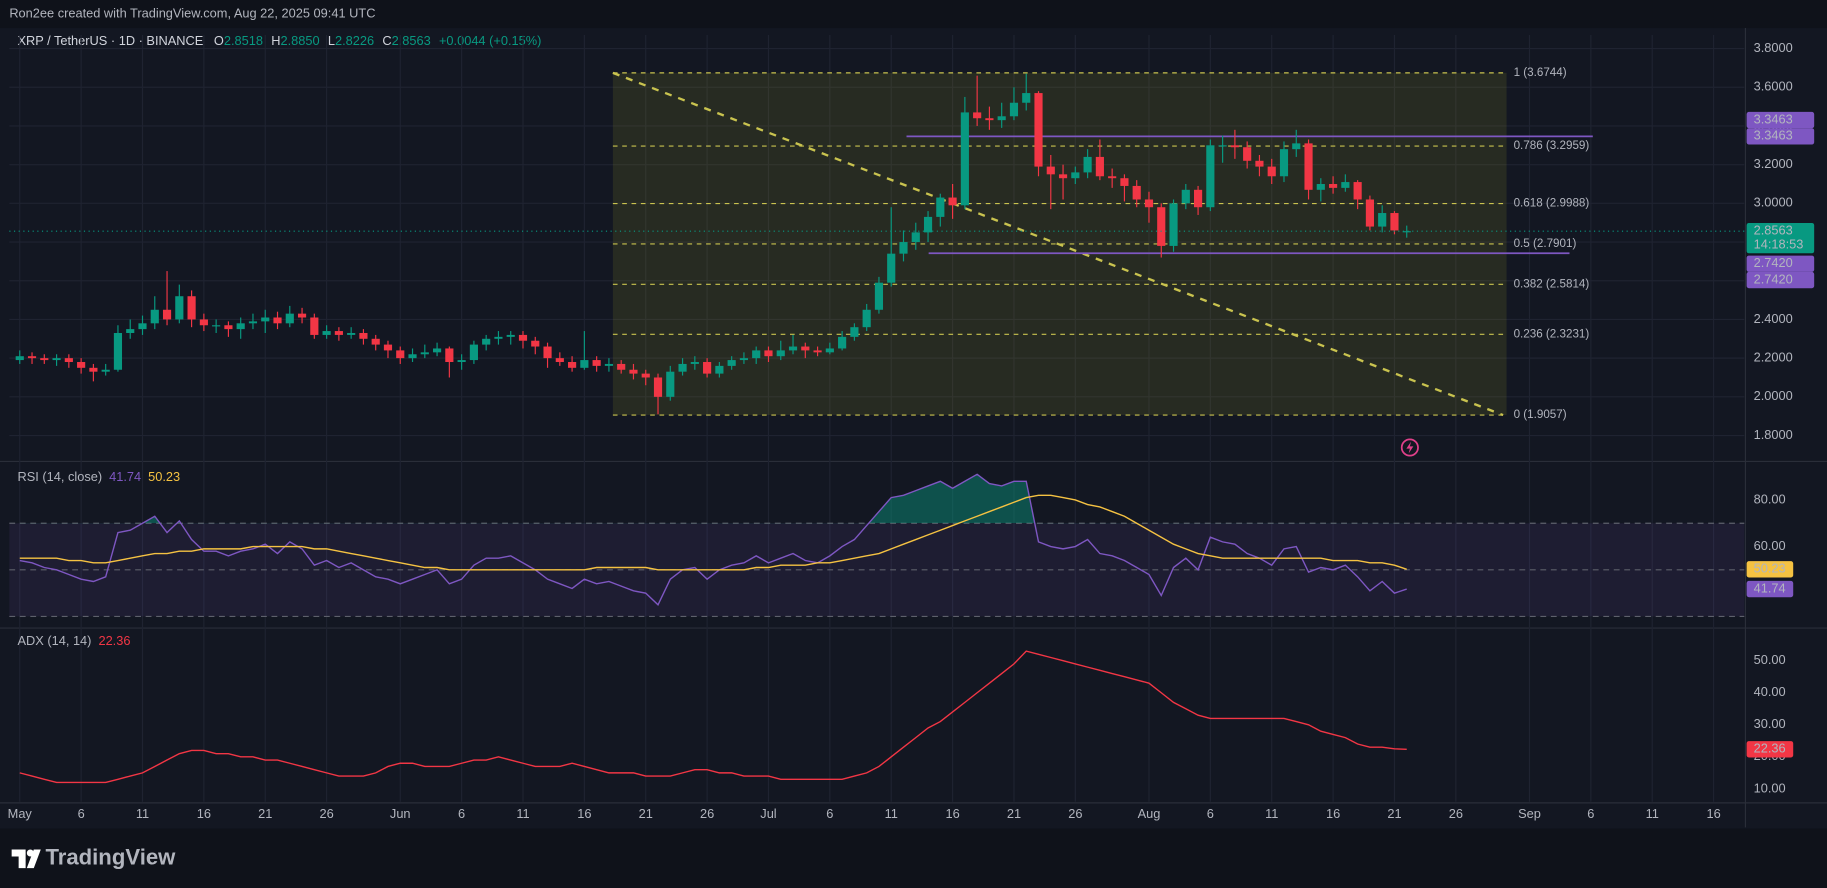  I want to click on alert-circle, so click(1409, 447).